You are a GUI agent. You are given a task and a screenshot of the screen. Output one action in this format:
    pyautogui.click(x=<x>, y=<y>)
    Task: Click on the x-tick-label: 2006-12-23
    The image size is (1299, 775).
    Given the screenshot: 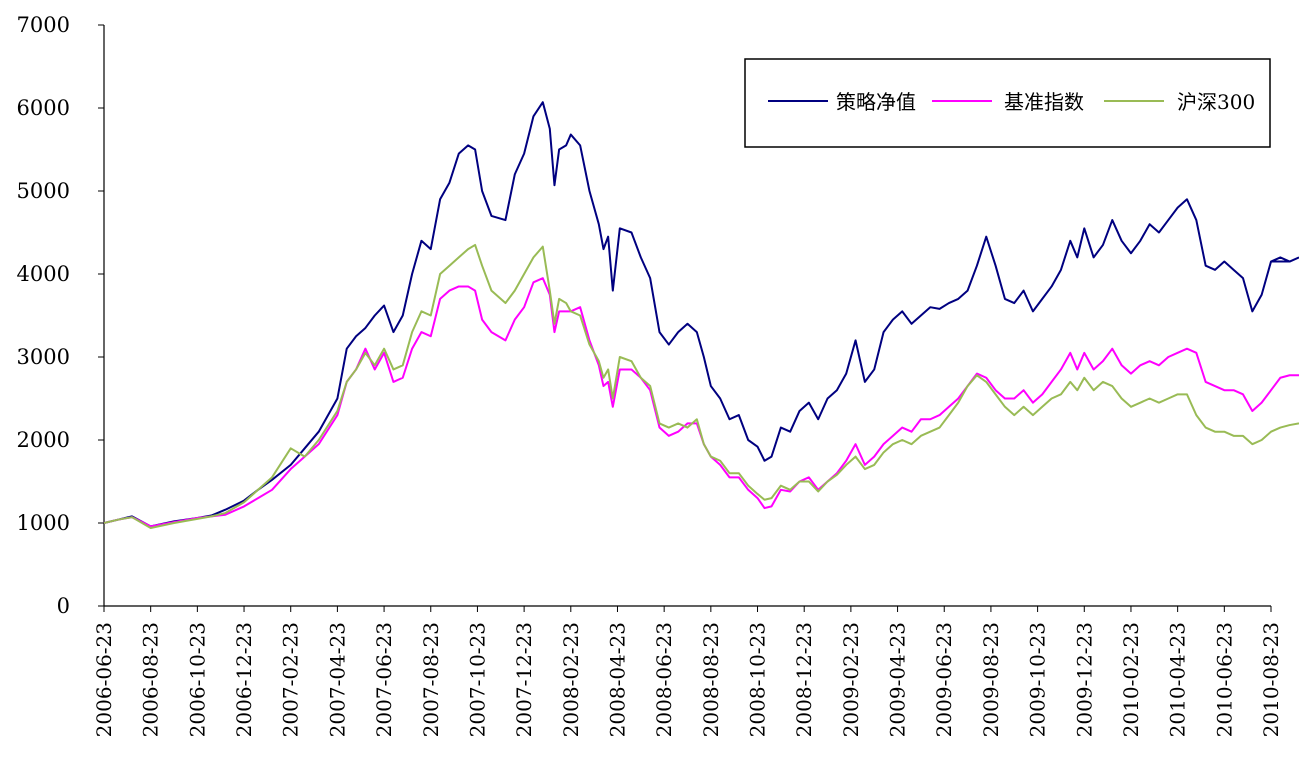 What is the action you would take?
    pyautogui.click(x=244, y=679)
    